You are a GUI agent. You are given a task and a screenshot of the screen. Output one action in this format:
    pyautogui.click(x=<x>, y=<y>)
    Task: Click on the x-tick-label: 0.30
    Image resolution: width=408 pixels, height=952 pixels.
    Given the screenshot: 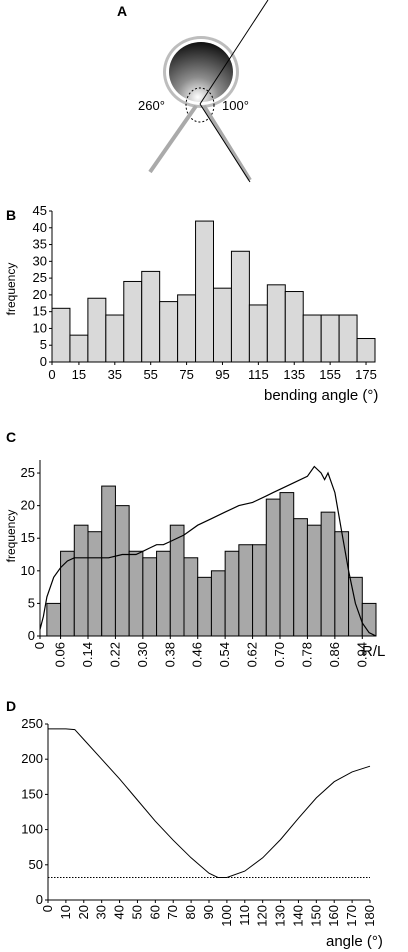 What is the action you would take?
    pyautogui.click(x=142, y=654)
    